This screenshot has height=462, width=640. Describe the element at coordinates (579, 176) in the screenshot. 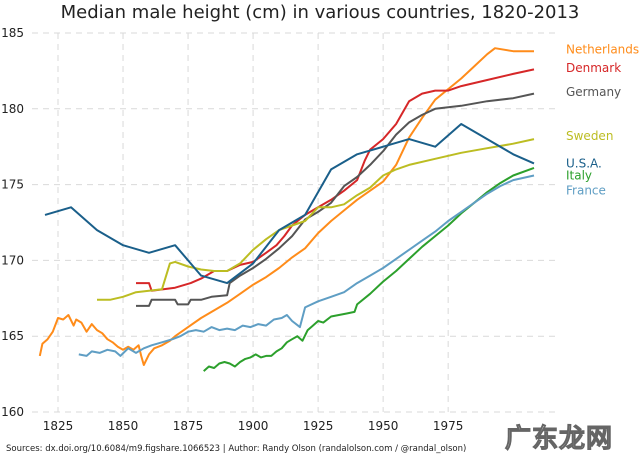

I see `series-end-label: Italy` at that location.